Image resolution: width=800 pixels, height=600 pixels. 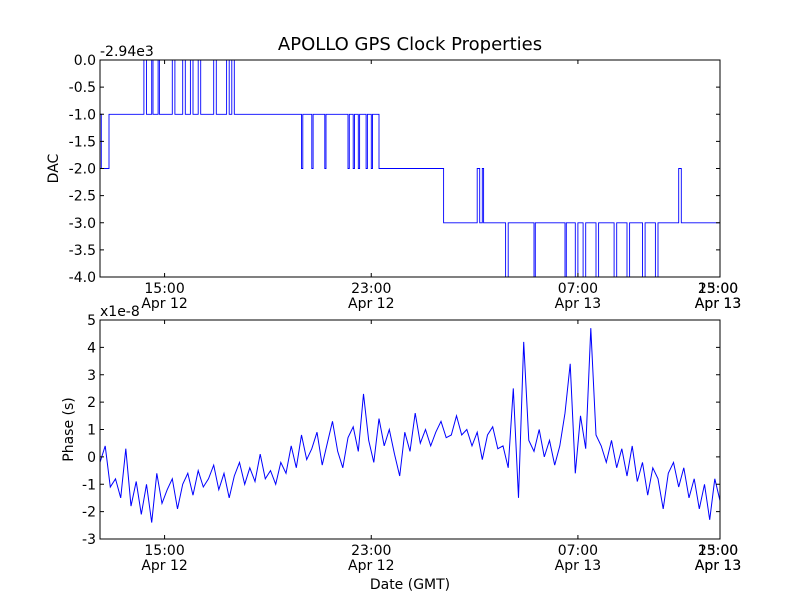 What do you see at coordinates (82, 251) in the screenshot?
I see `dac-chart-ytick-label: -3.5` at bounding box center [82, 251].